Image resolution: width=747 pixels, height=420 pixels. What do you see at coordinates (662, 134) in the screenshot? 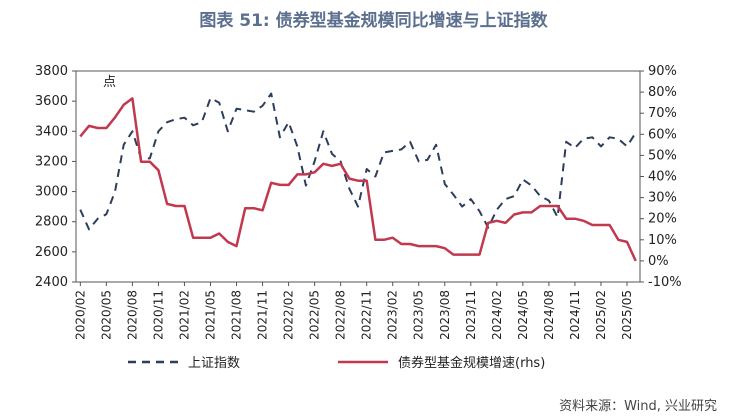
I see `right-tick-label: 60%` at bounding box center [662, 134].